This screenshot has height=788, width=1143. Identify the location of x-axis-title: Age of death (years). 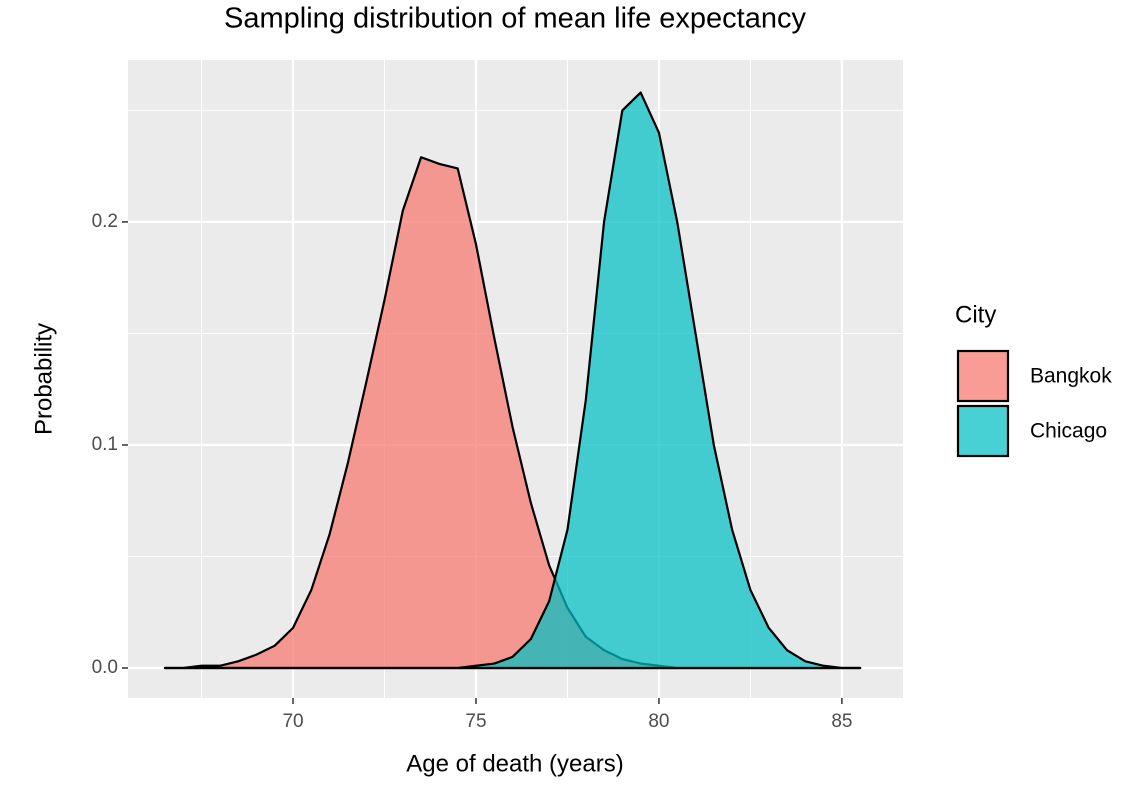
(514, 763).